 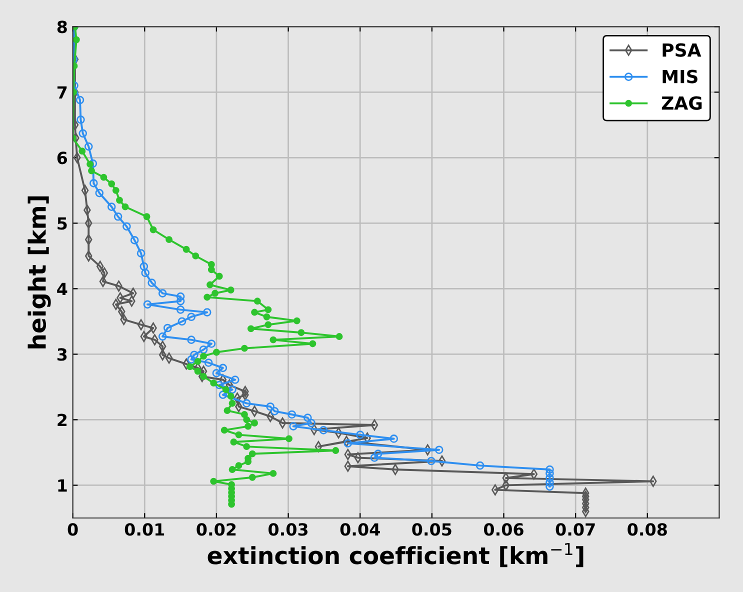 What do you see at coordinates (288, 529) in the screenshot?
I see `x-tick-label: 0.03` at bounding box center [288, 529].